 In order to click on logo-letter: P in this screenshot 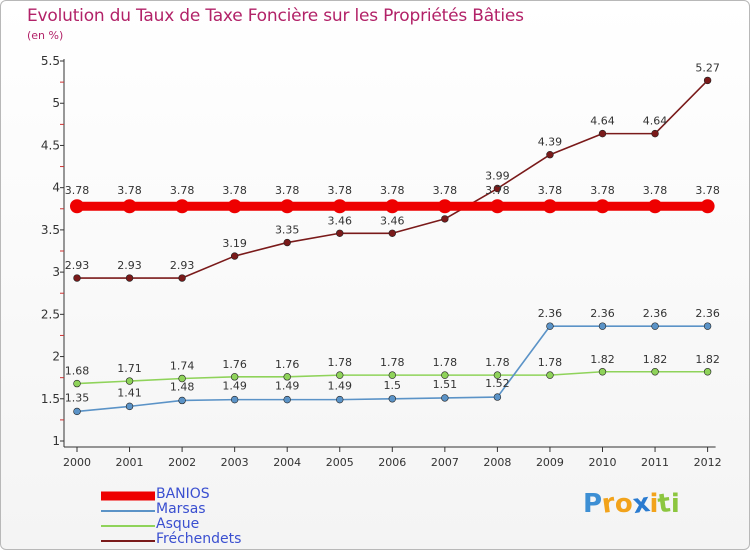, I will do `click(593, 504)`.